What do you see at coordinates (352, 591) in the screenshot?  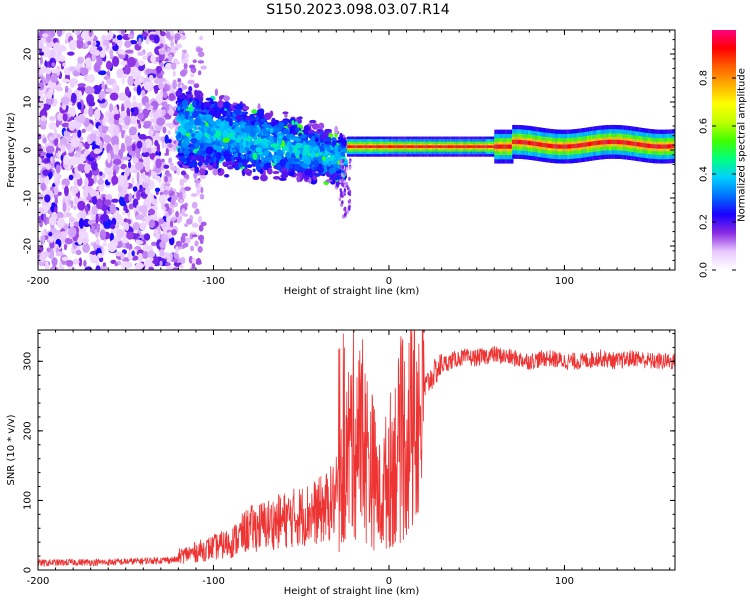 I see `x-axis-label: Height of straight line (km)` at bounding box center [352, 591].